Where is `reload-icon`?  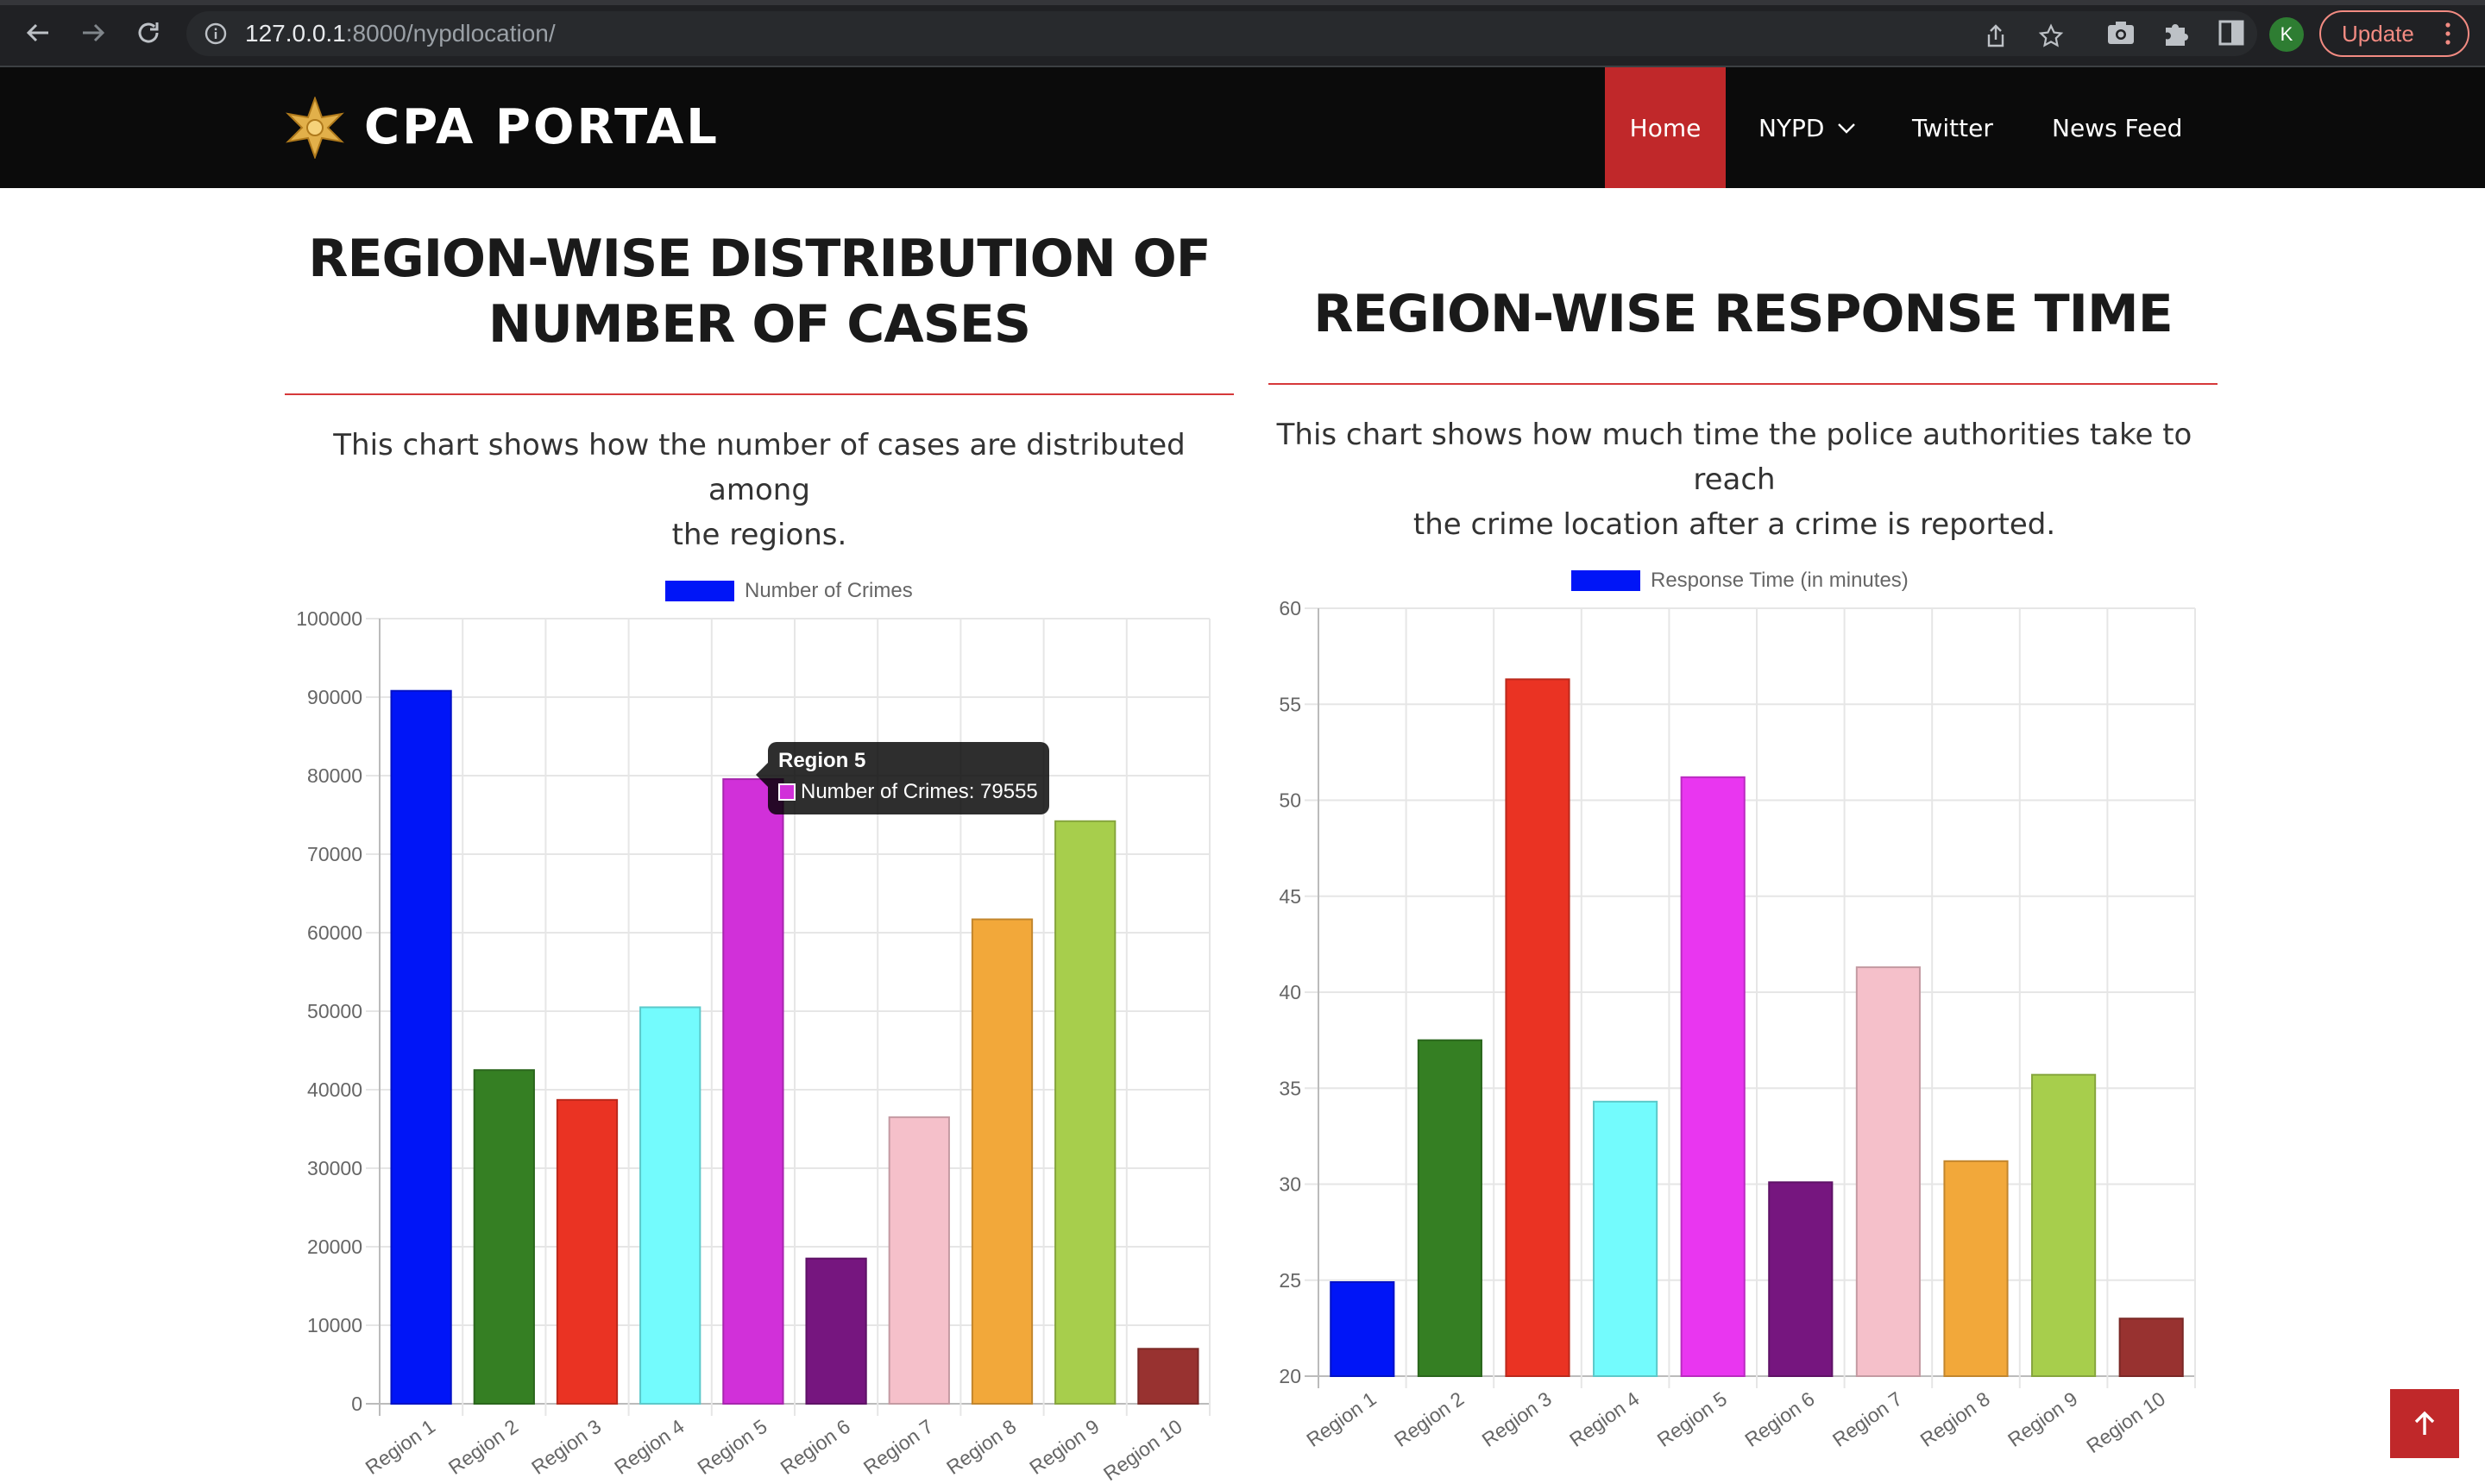 reload-icon is located at coordinates (148, 32).